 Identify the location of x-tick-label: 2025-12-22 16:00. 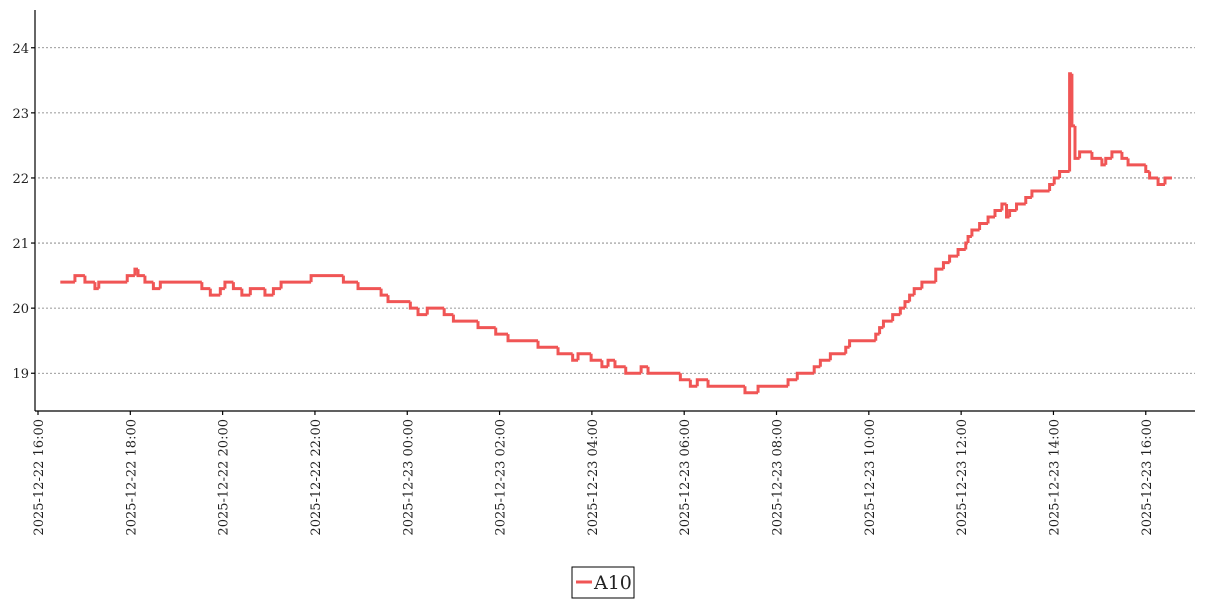
(39, 477).